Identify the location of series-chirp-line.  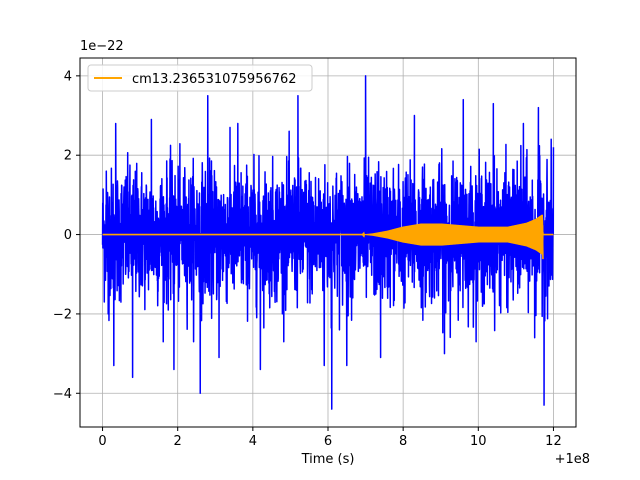
(328, 234).